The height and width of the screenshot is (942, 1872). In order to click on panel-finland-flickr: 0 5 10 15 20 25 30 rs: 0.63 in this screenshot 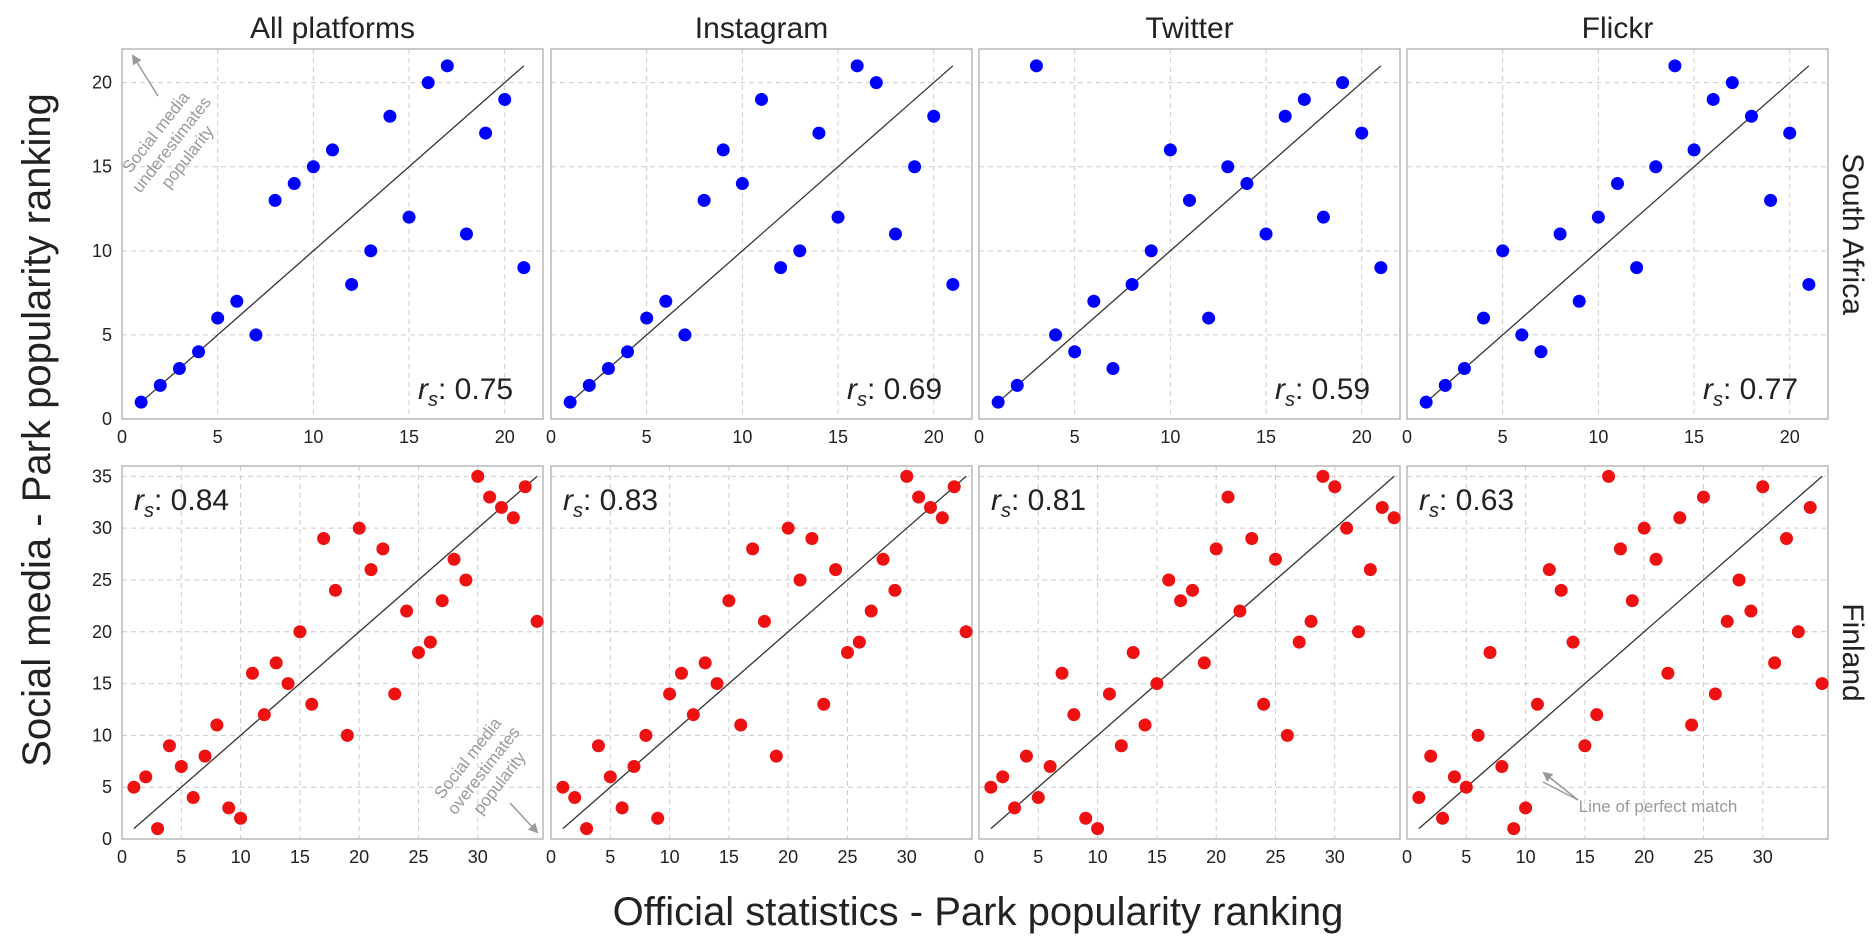, I will do `click(1615, 666)`.